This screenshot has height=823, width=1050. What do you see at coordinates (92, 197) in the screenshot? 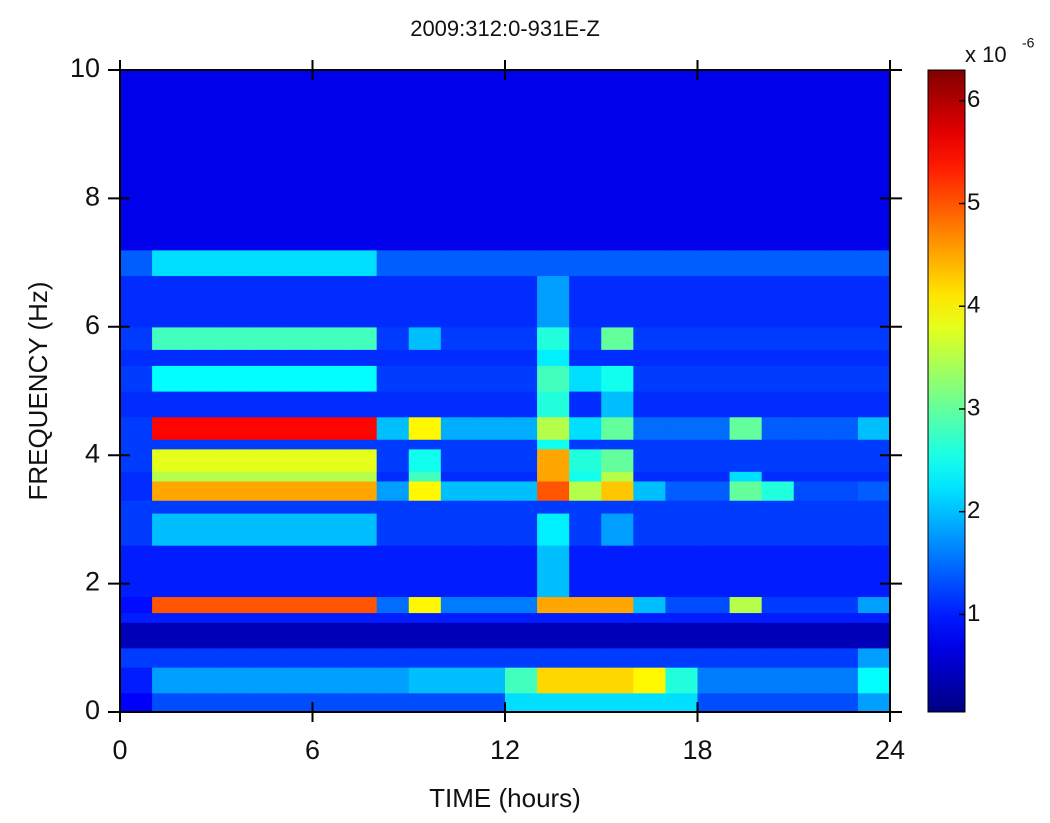
I see `y-tick-label: 8` at bounding box center [92, 197].